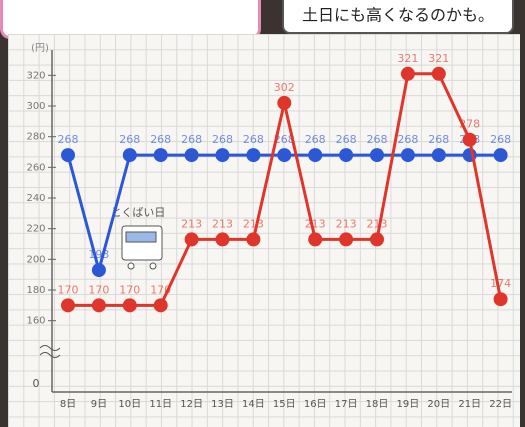  Describe the element at coordinates (138, 212) in the screenshot. I see `sale-label: とくばい日` at that location.